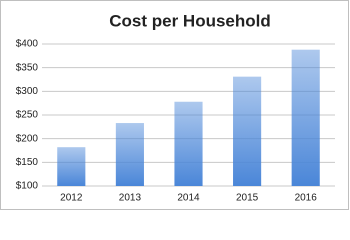 The height and width of the screenshot is (240, 350). Describe the element at coordinates (27, 162) in the screenshot. I see `y-tick-label: $150` at that location.